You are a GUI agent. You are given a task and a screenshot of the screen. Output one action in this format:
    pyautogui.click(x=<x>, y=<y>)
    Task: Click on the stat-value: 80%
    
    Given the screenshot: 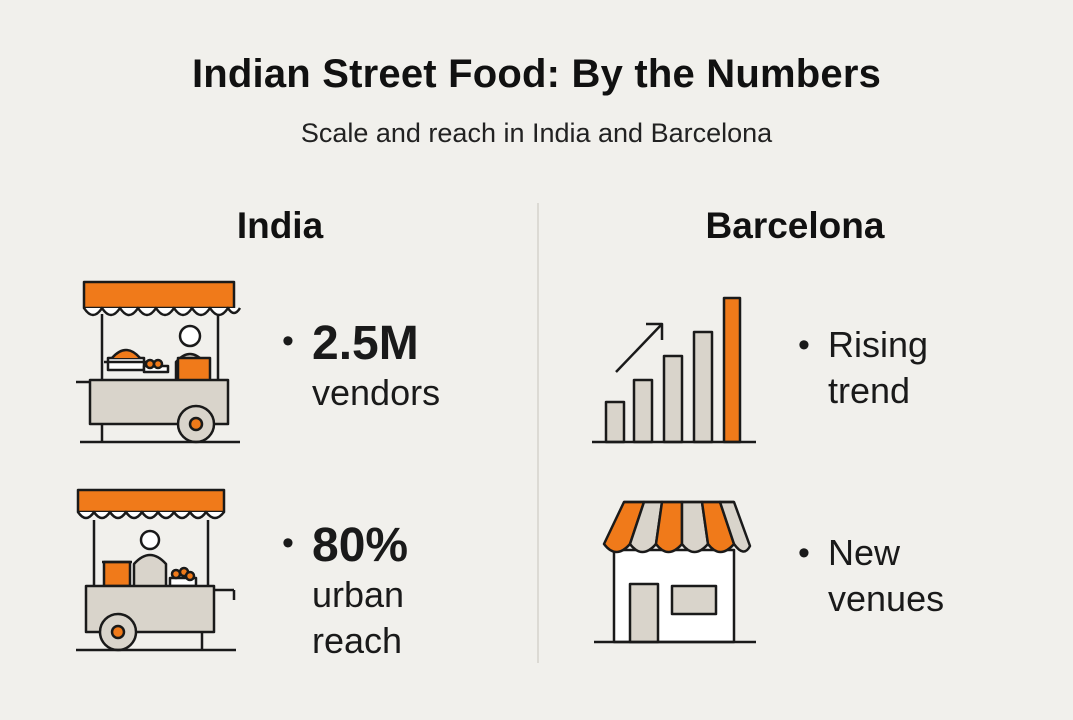 What is the action you would take?
    pyautogui.click(x=360, y=545)
    